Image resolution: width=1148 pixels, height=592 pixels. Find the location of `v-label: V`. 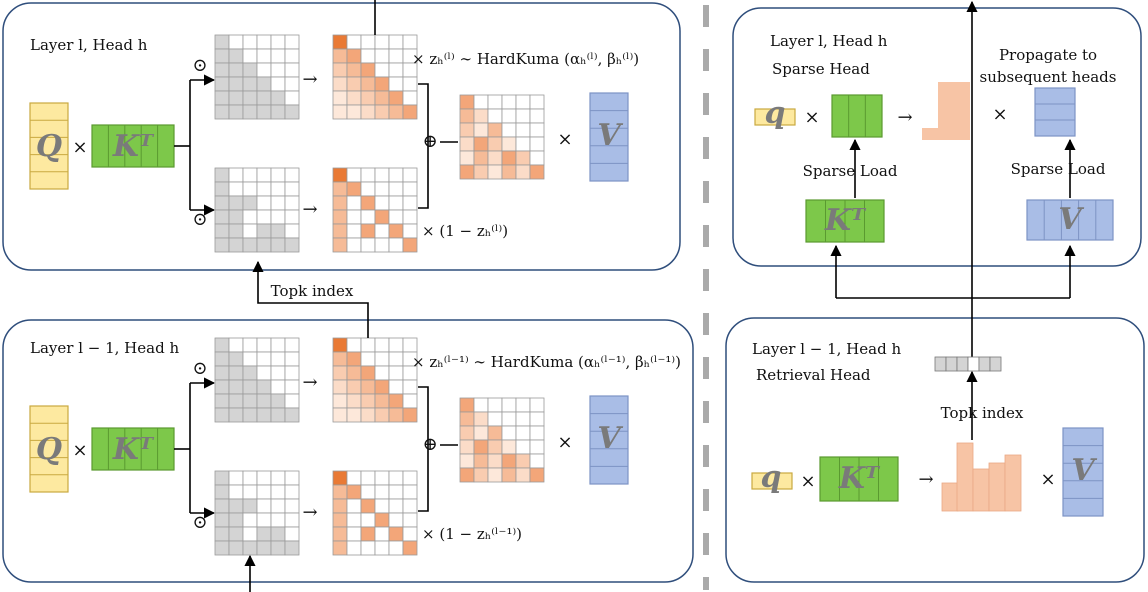

v-label: V is located at coordinates (610, 135).